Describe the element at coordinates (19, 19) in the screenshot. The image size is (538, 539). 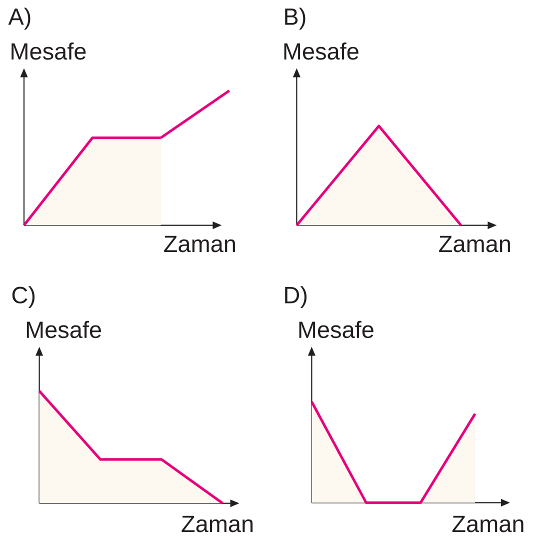
I see `chart-title: A)` at that location.